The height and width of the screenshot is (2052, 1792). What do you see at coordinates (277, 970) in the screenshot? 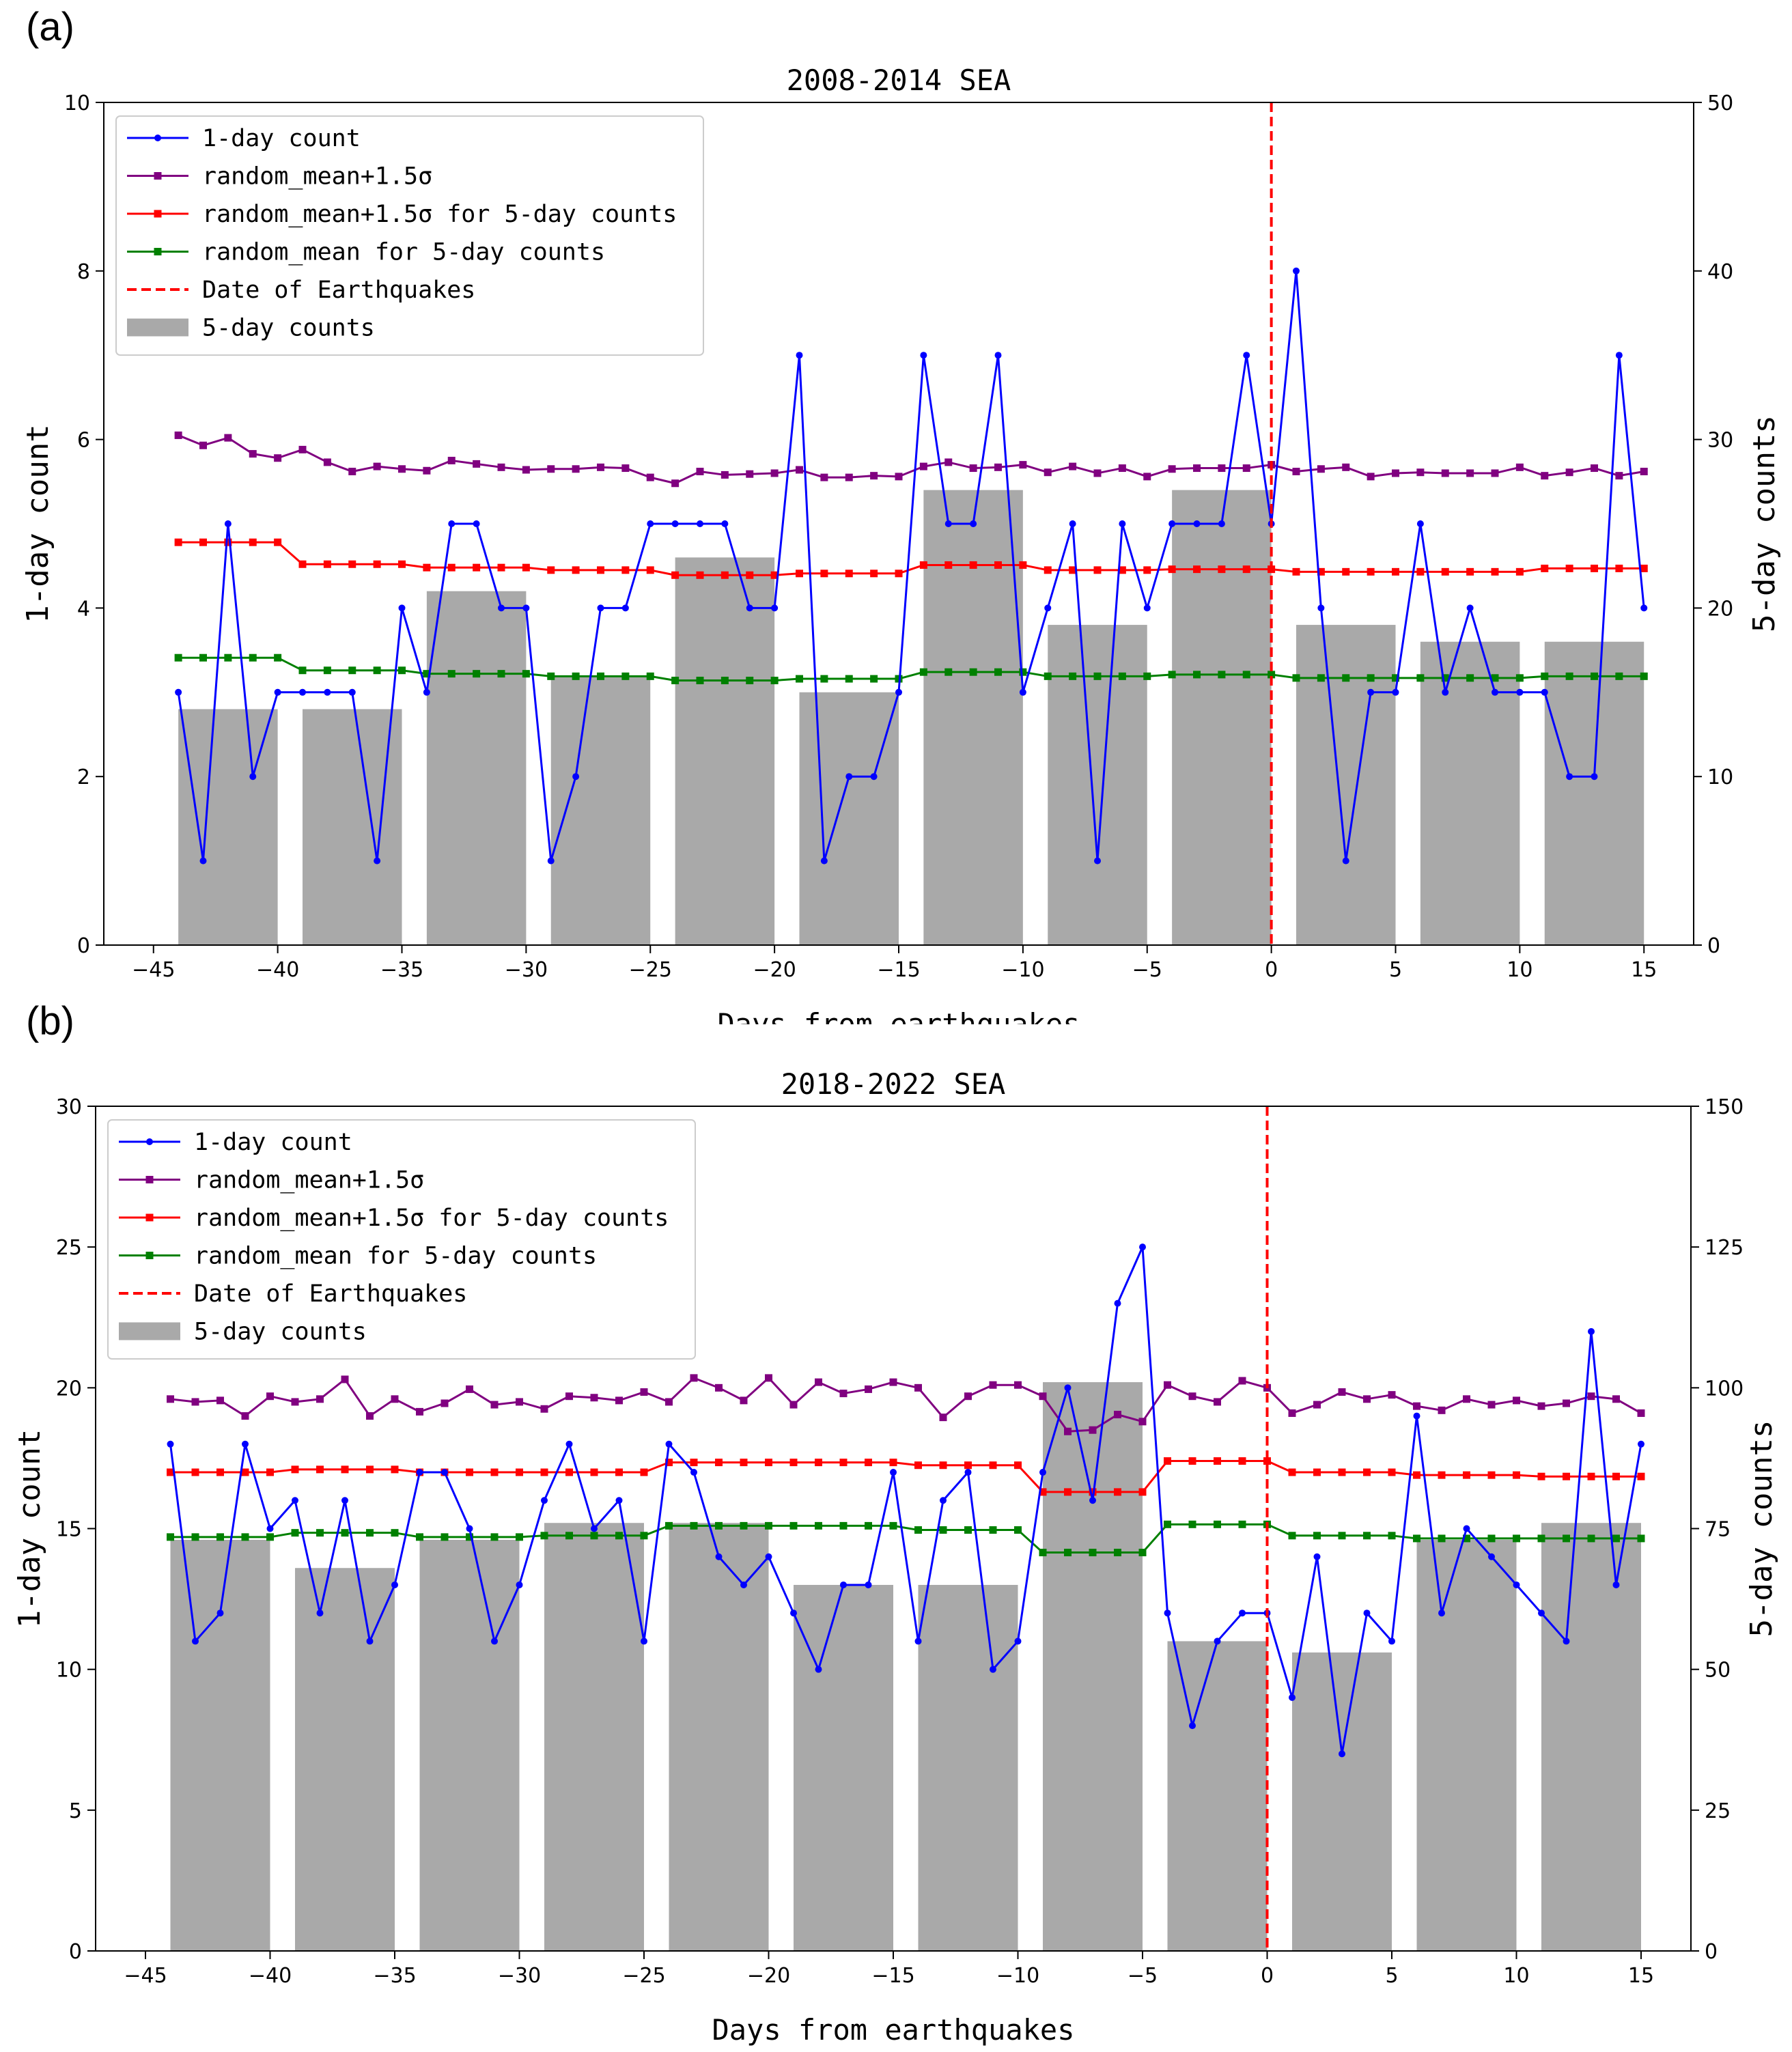
I see `x-tick-label: −40` at bounding box center [277, 970].